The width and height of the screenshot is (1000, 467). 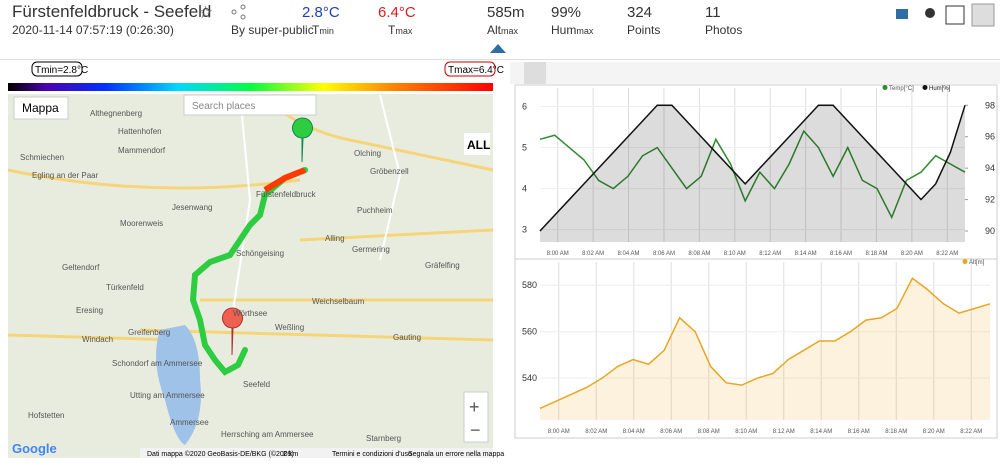 What do you see at coordinates (990, 137) in the screenshot?
I see `y2-tick-label: 96` at bounding box center [990, 137].